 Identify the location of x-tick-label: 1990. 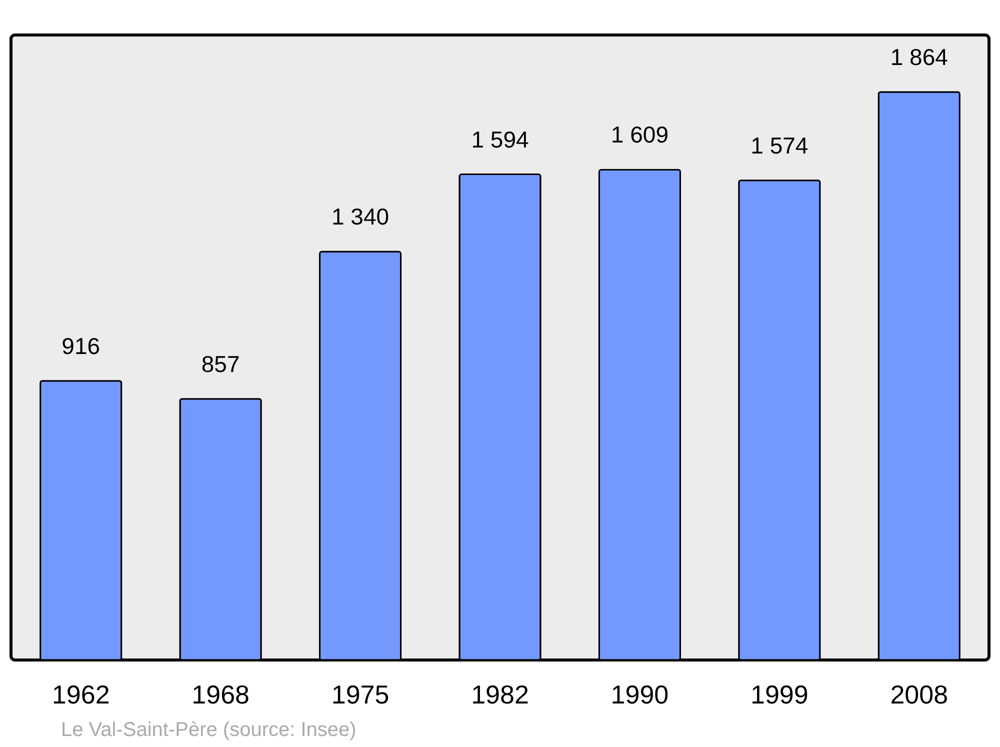
(639, 695).